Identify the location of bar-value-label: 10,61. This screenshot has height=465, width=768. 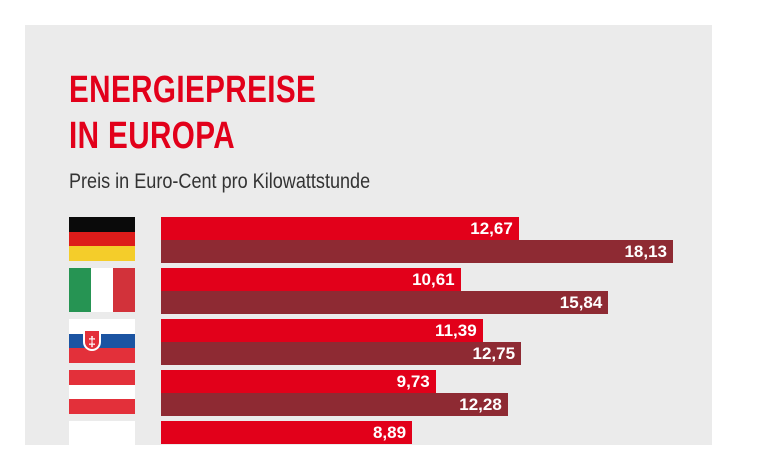
(433, 279).